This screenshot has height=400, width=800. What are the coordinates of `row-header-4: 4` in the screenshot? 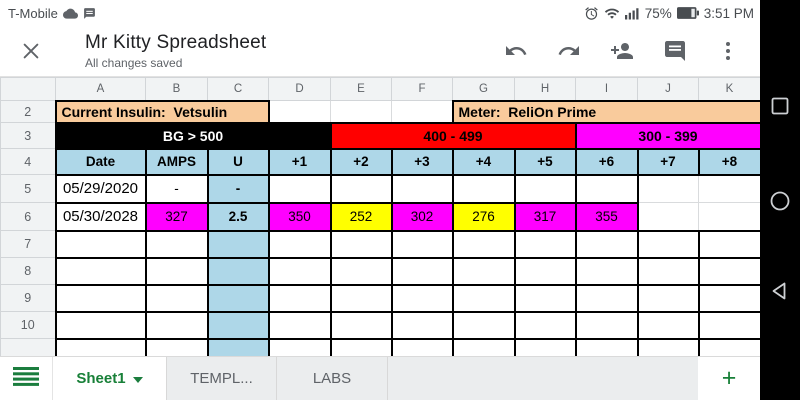 It's located at (28, 161).